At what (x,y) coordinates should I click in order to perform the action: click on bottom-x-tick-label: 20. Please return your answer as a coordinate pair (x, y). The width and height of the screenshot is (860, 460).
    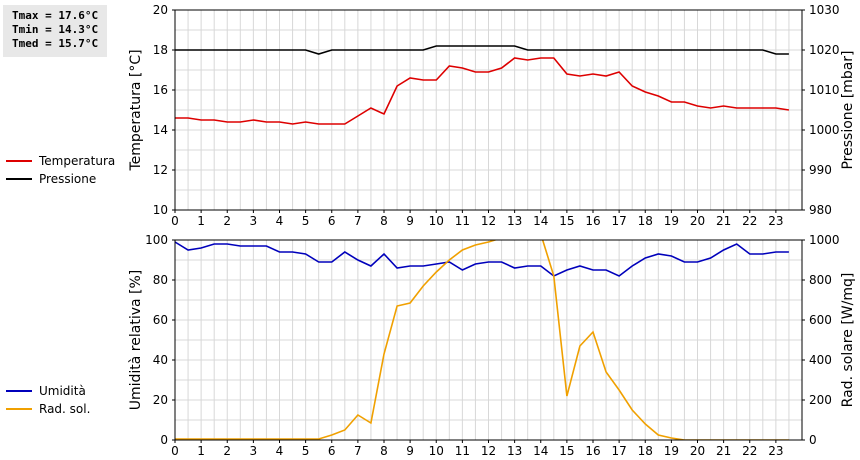
    Looking at the image, I should click on (697, 451).